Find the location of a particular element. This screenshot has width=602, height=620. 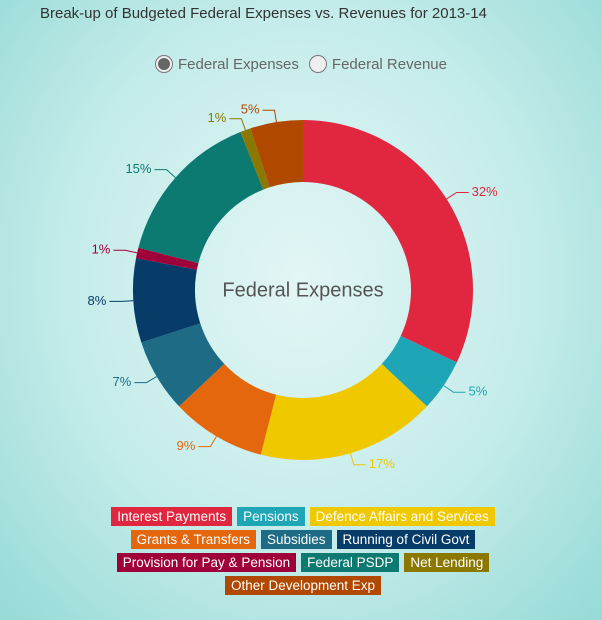

legend-item: Federal PSDP is located at coordinates (350, 562).